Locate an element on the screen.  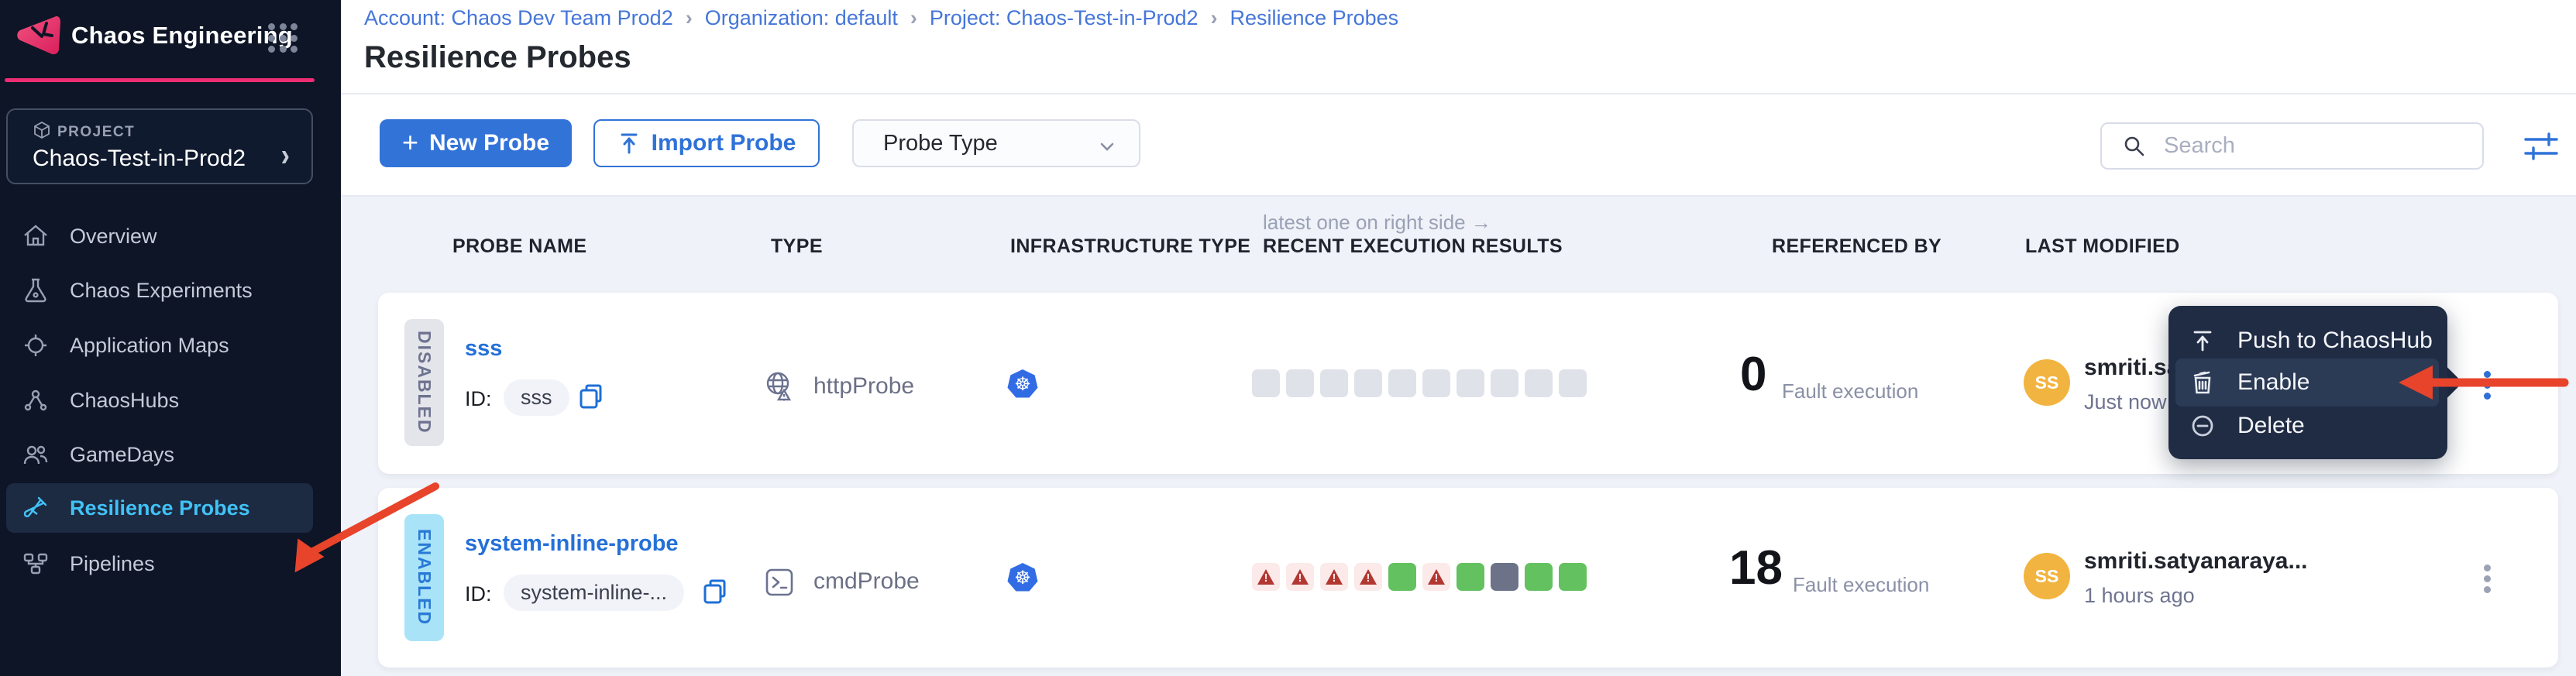
probe-type-dropdown: Probe Type is located at coordinates (996, 143).